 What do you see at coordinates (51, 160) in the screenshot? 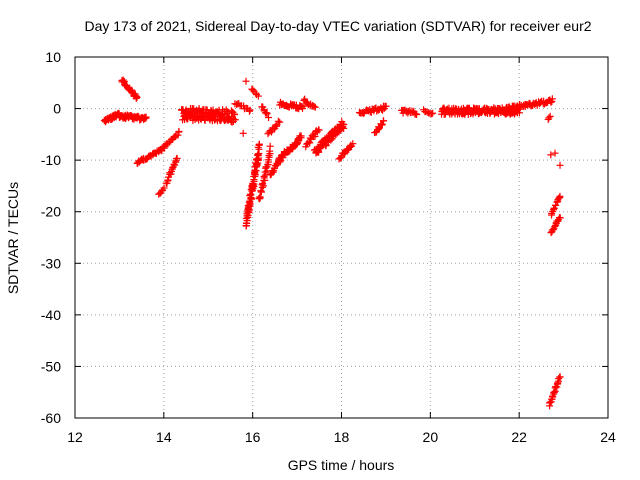
I see `y-tick-label: -10` at bounding box center [51, 160].